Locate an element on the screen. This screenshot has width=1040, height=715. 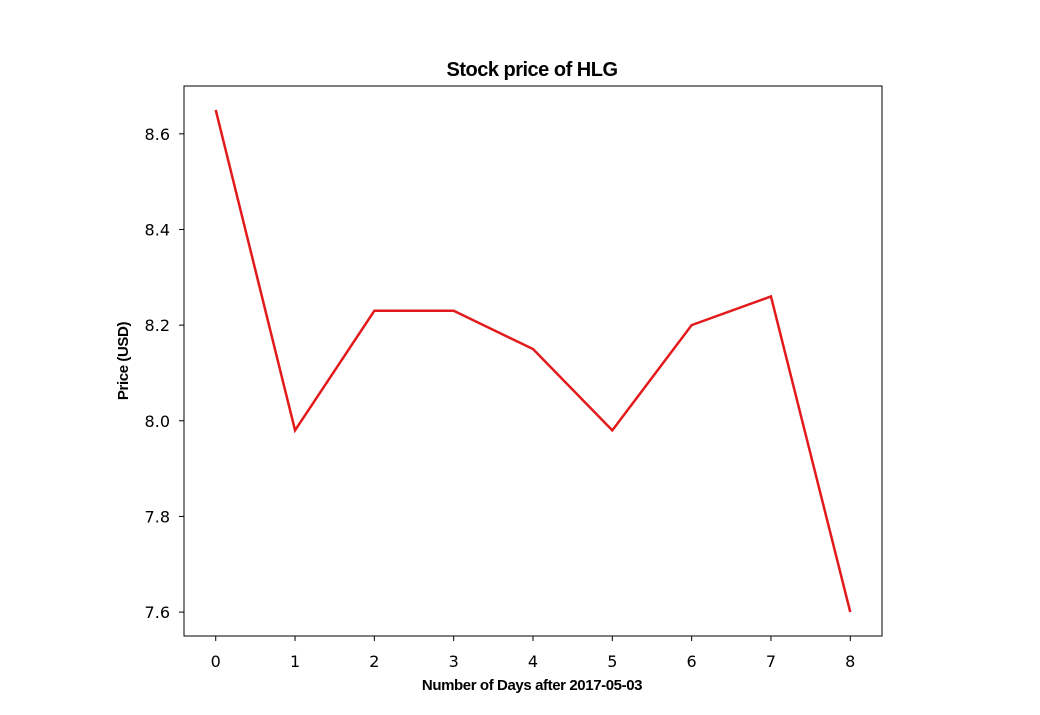
y-tick-label: 8.4 is located at coordinates (157, 229).